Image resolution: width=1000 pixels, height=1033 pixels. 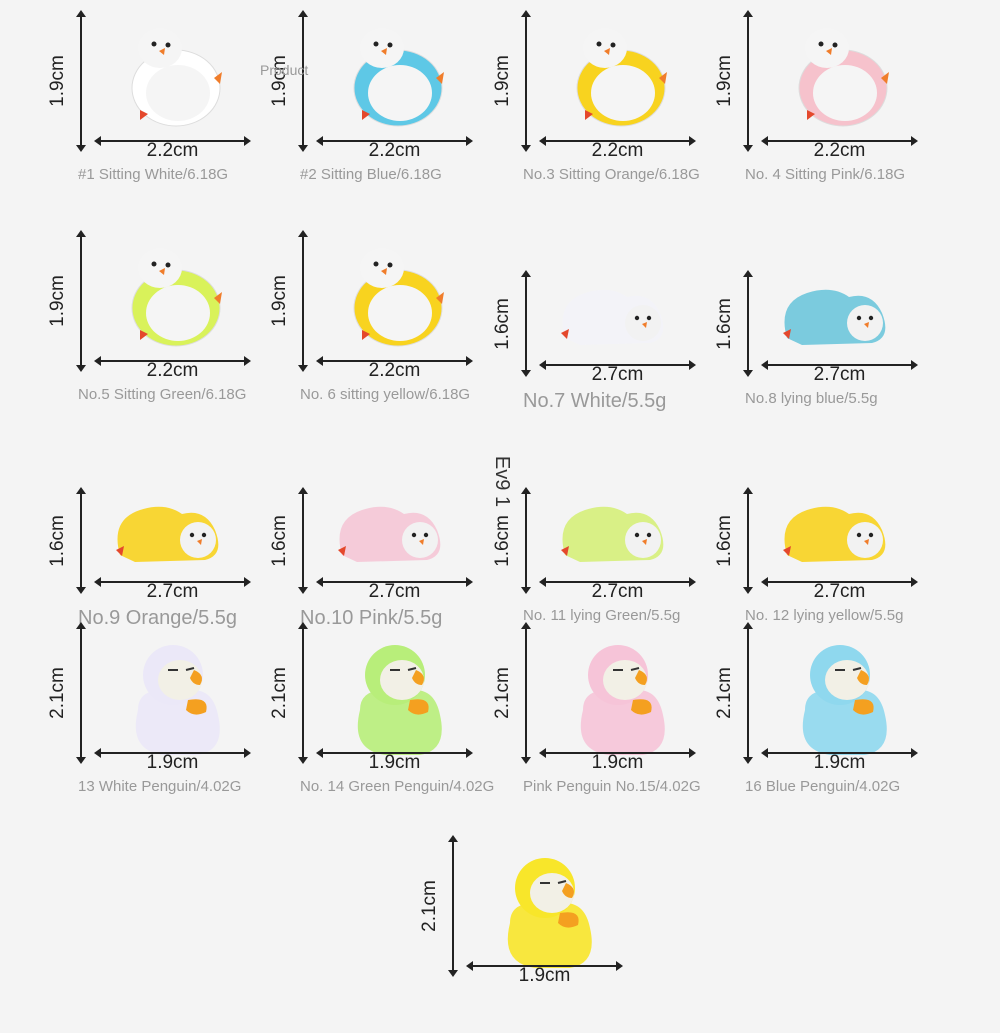 I want to click on product-caption: No. 6 sitting yellow/6.18G, so click(x=385, y=394).